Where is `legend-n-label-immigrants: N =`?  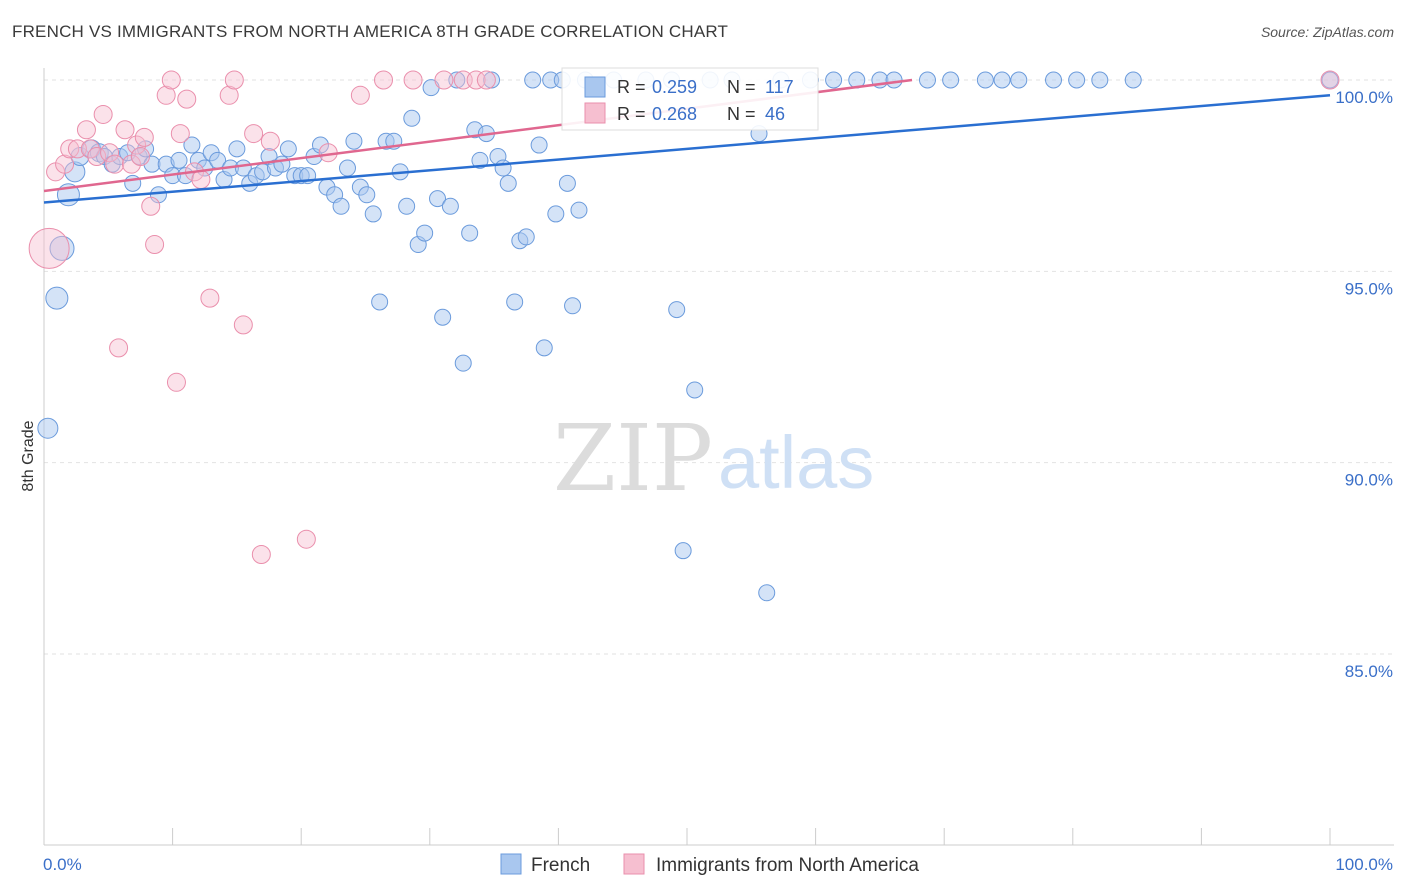 legend-n-label-immigrants: N = is located at coordinates (741, 114).